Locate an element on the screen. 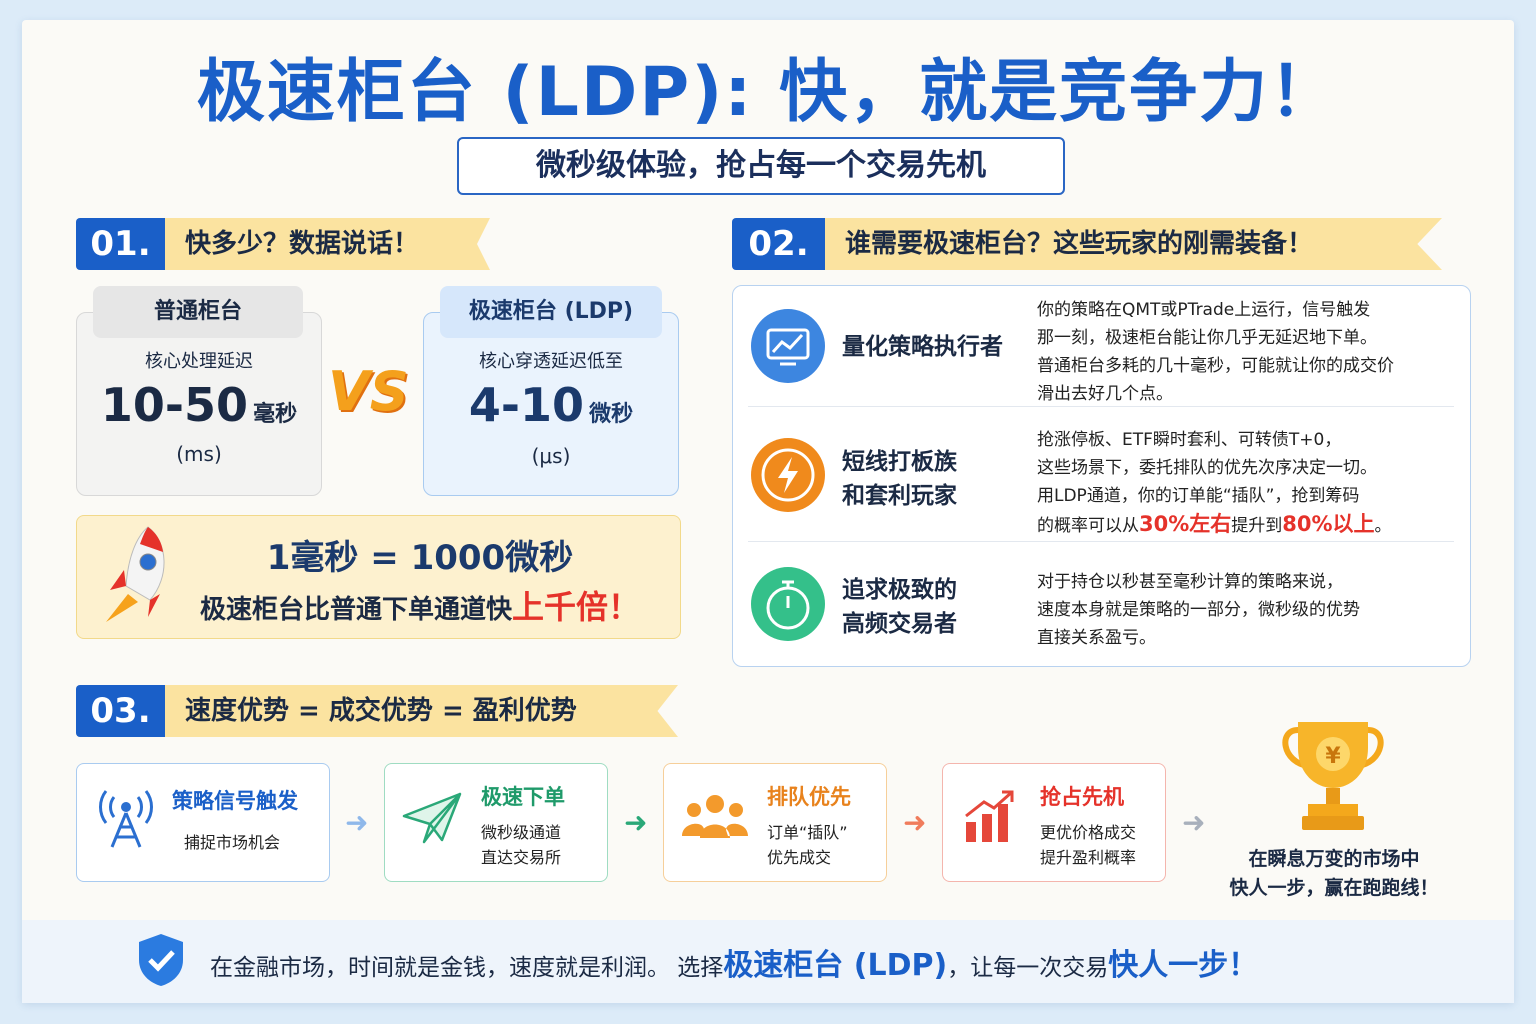 This screenshot has height=1024, width=1536. normal-value-row: 10-50 毫秒 is located at coordinates (199, 405).